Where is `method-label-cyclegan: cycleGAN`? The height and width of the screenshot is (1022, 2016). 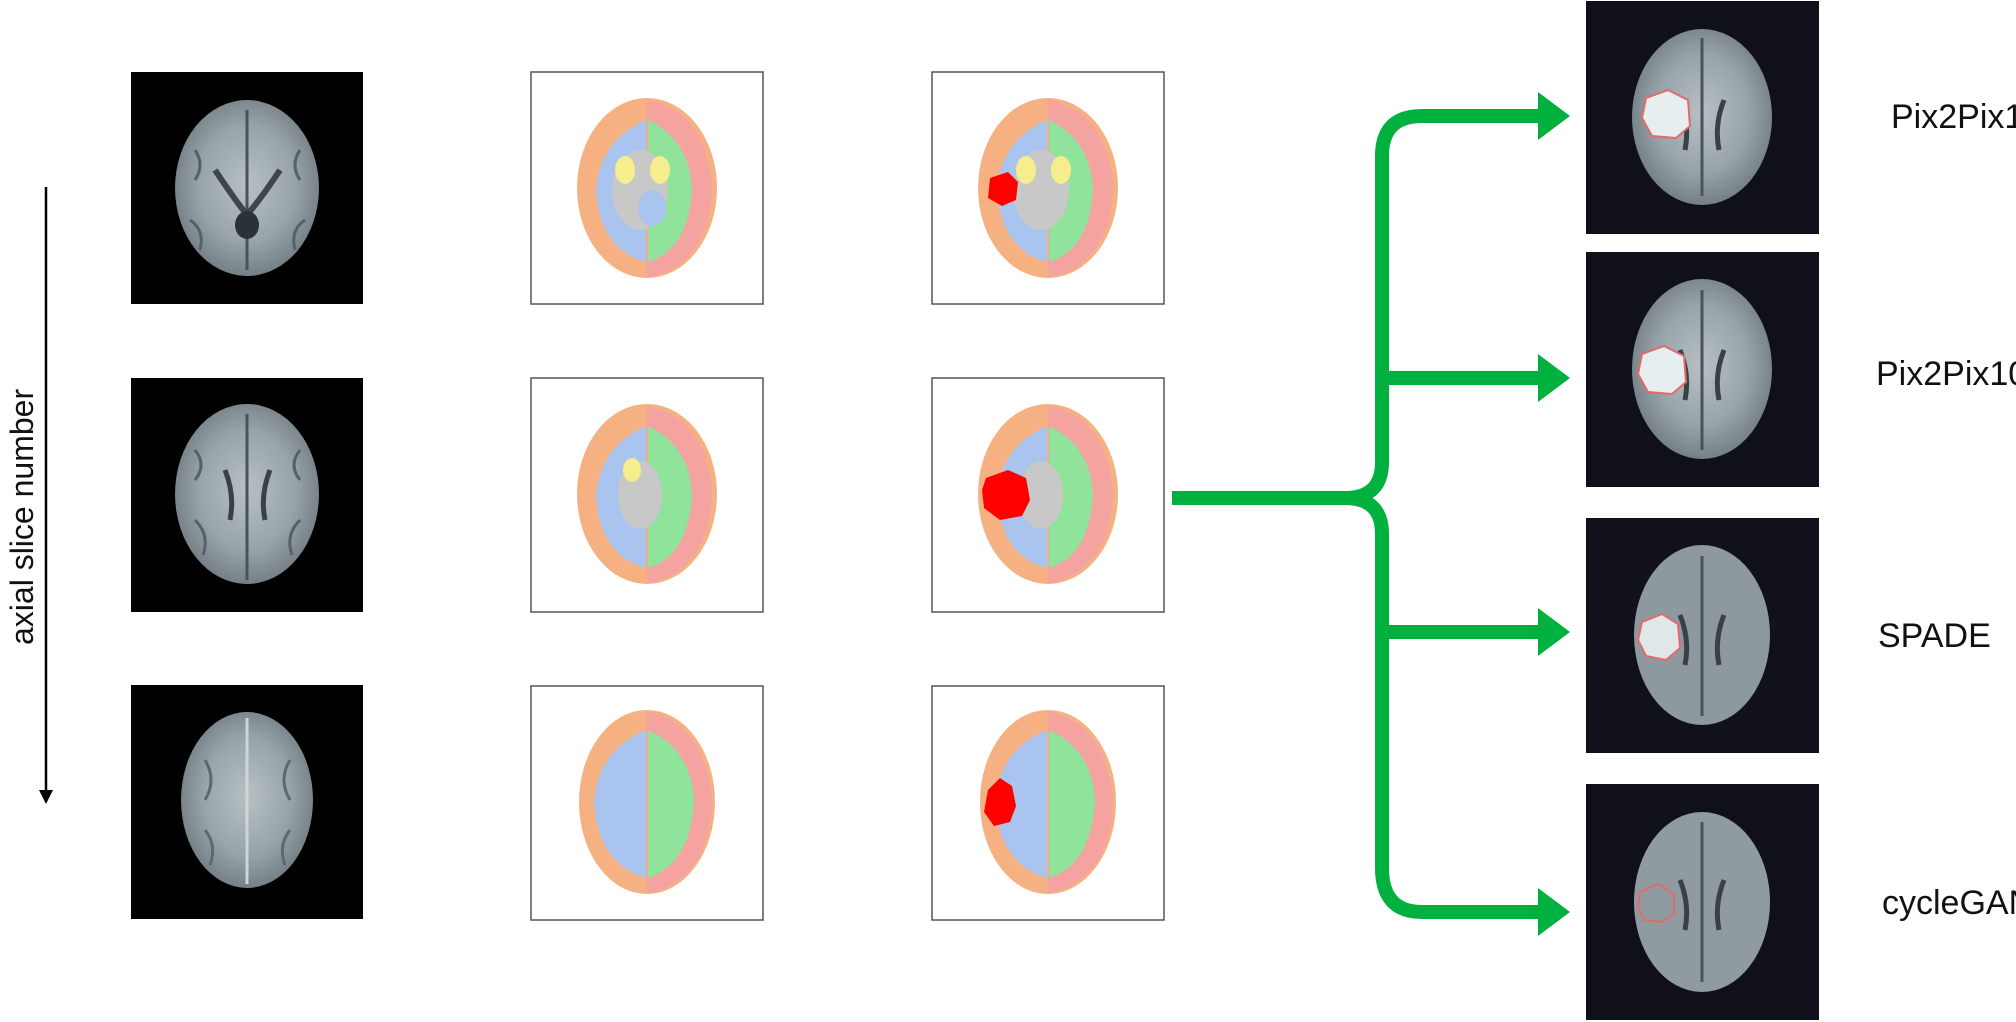 method-label-cyclegan: cycleGAN is located at coordinates (1949, 903).